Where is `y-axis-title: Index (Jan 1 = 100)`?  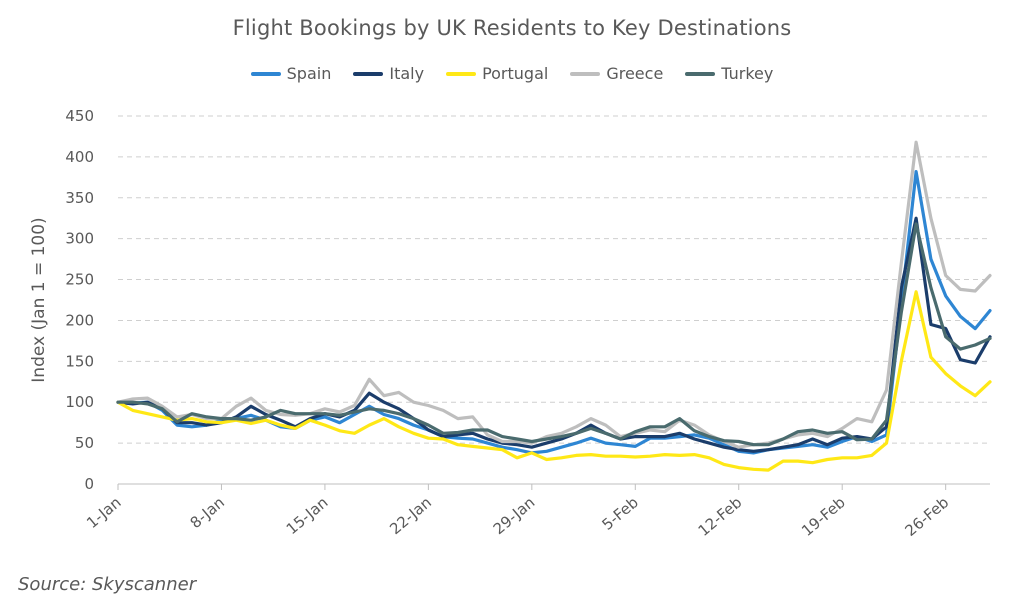 y-axis-title: Index (Jan 1 = 100) is located at coordinates (39, 299).